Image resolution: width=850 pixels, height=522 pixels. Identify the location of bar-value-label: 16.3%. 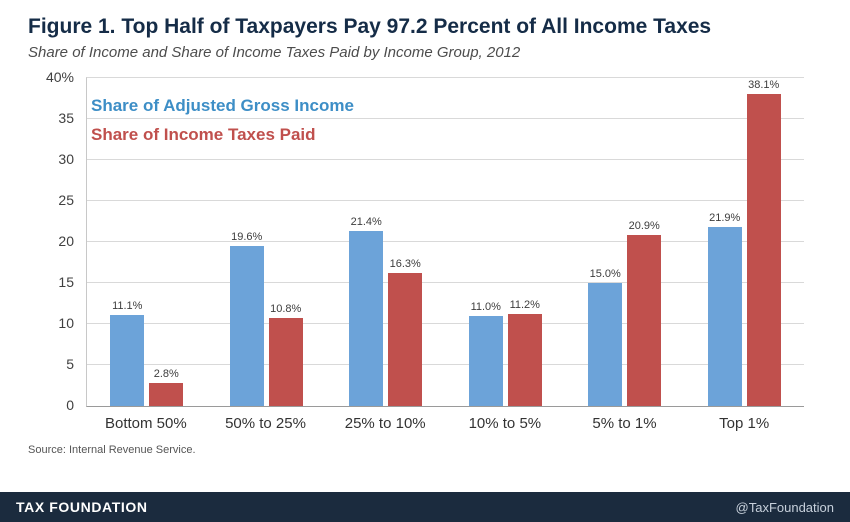
(405, 263).